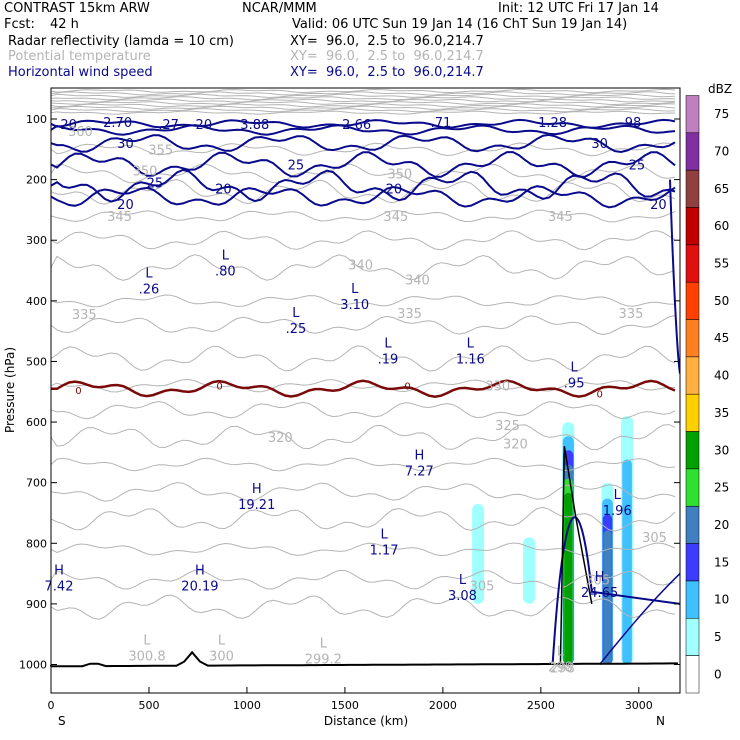  I want to click on extremum-value: 1.16, so click(470, 359).